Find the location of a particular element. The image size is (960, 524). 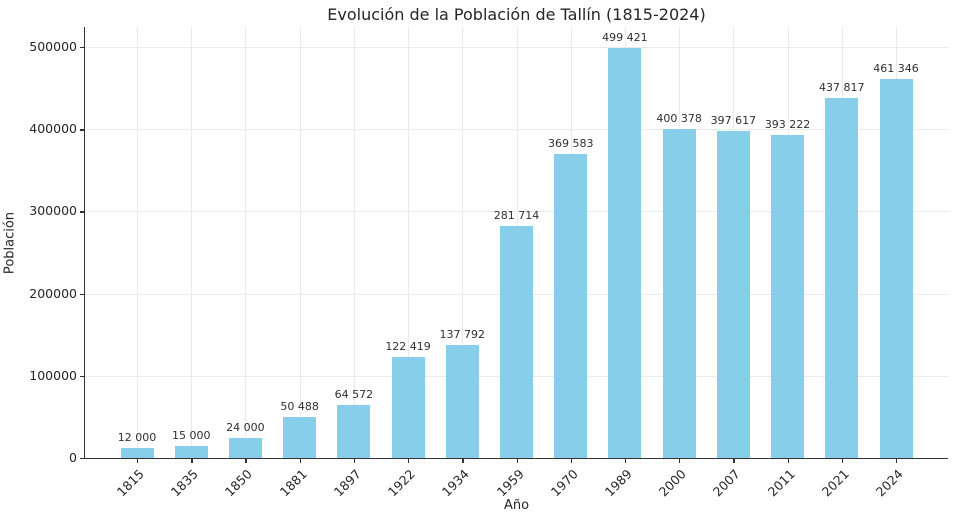

y-tick-label: 500000 is located at coordinates (53, 47).